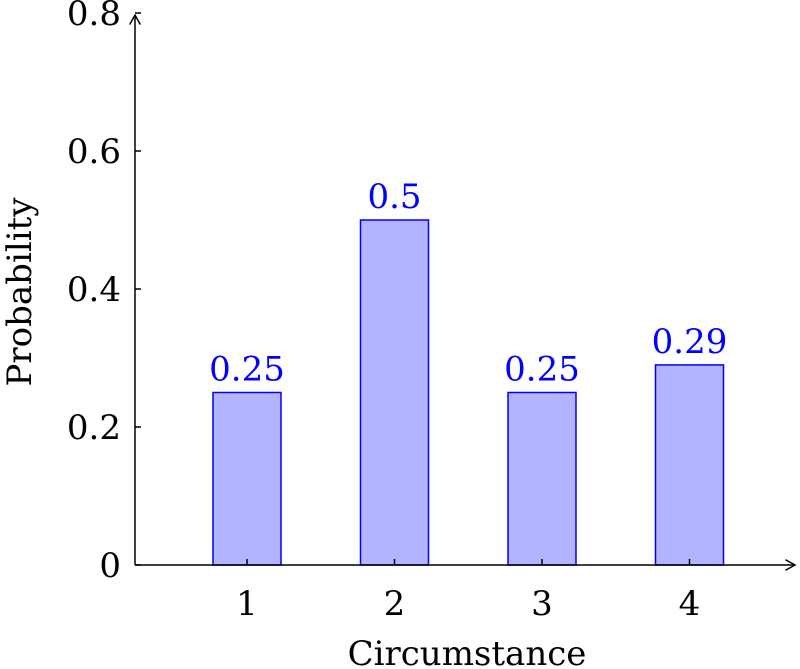 The image size is (800, 669). What do you see at coordinates (110, 566) in the screenshot?
I see `y-tick-label: 0` at bounding box center [110, 566].